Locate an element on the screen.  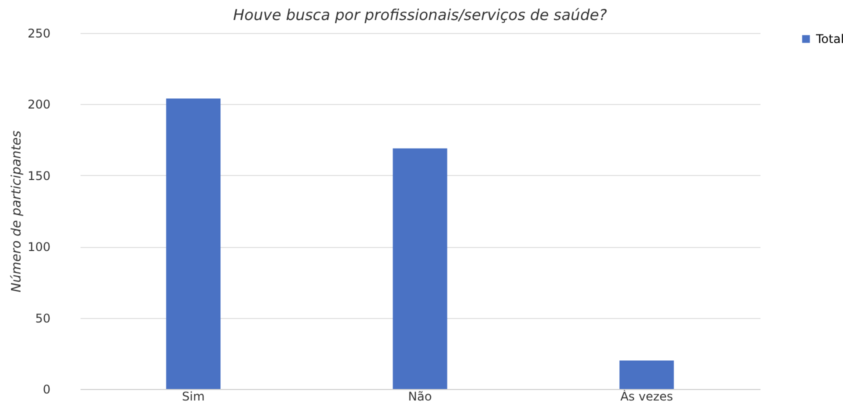
y-tick-label: 200 is located at coordinates (39, 105).